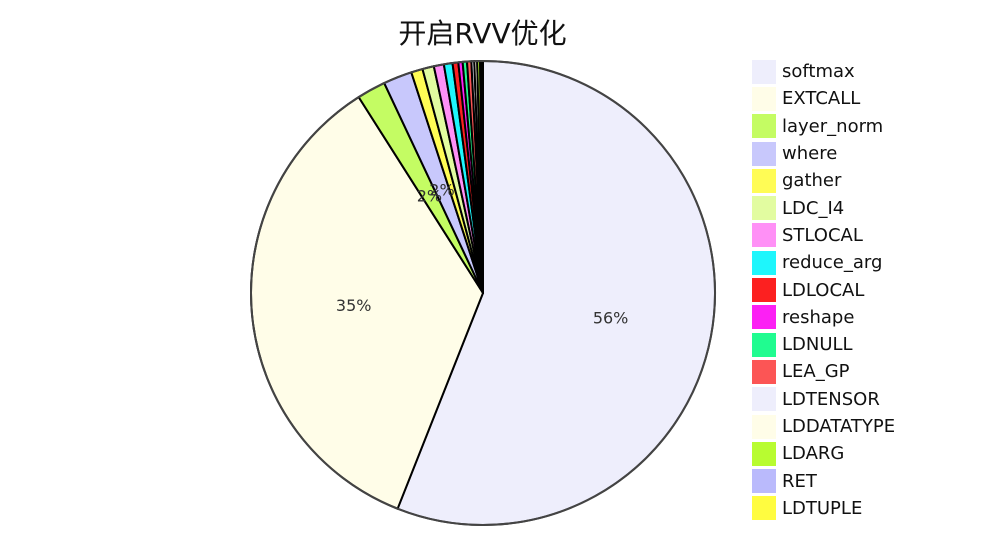 This screenshot has width=995, height=556. I want to click on legend-item-reduce-arg: reduce_arg, so click(852, 262).